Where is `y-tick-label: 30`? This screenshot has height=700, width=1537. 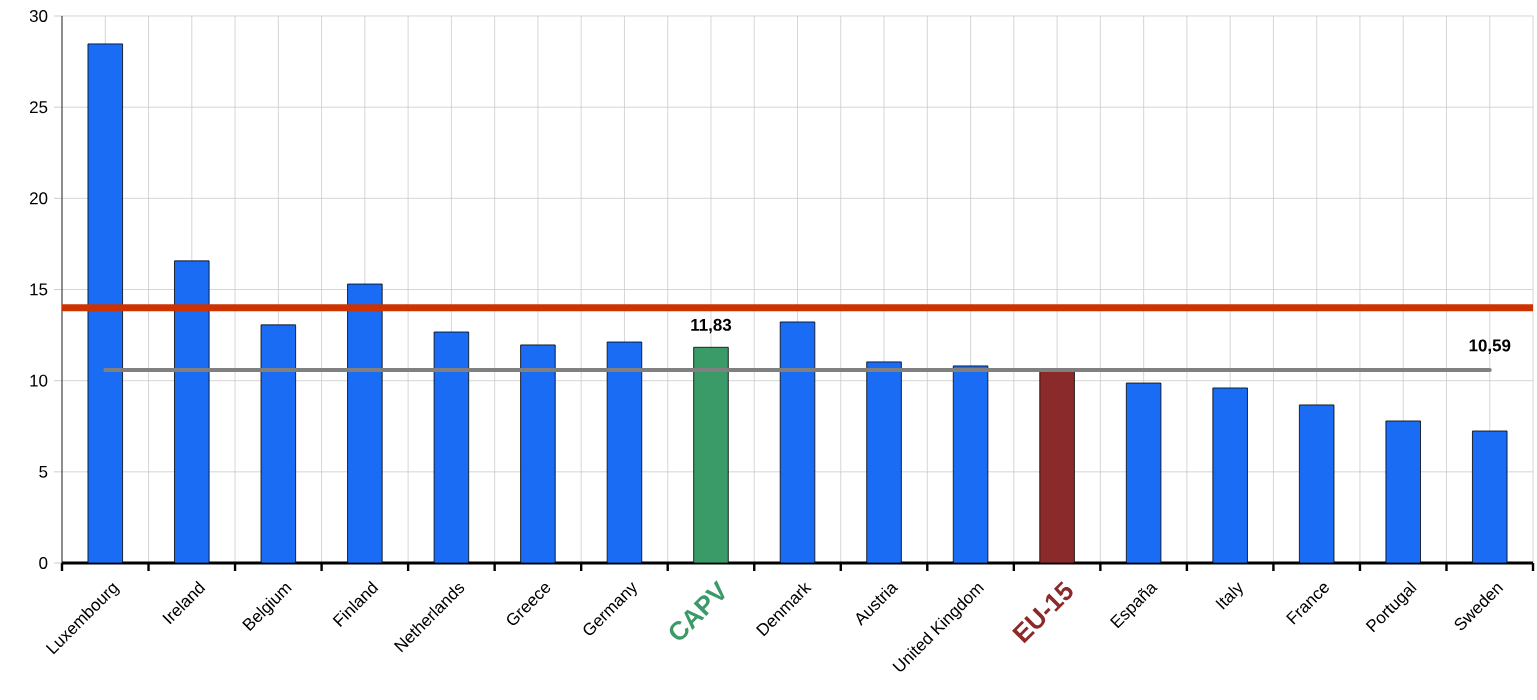
y-tick-label: 30 is located at coordinates (38, 16).